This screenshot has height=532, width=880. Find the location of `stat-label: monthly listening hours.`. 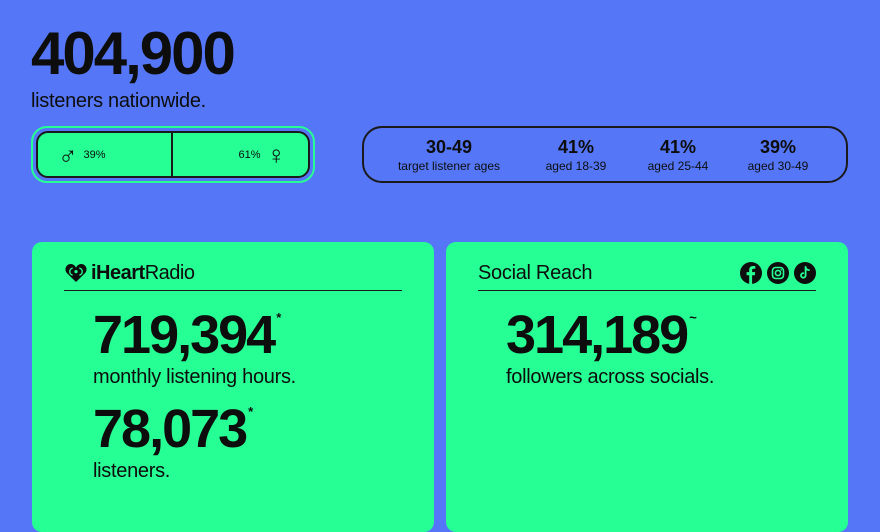

stat-label: monthly listening hours. is located at coordinates (194, 377).